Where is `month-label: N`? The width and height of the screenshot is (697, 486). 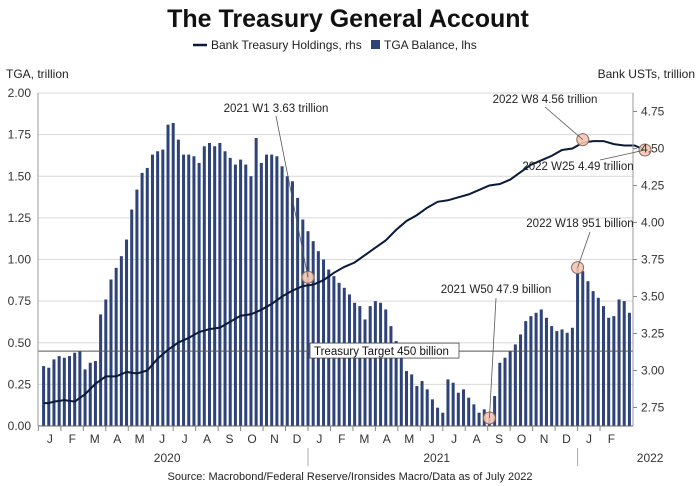 month-label: N is located at coordinates (544, 439).